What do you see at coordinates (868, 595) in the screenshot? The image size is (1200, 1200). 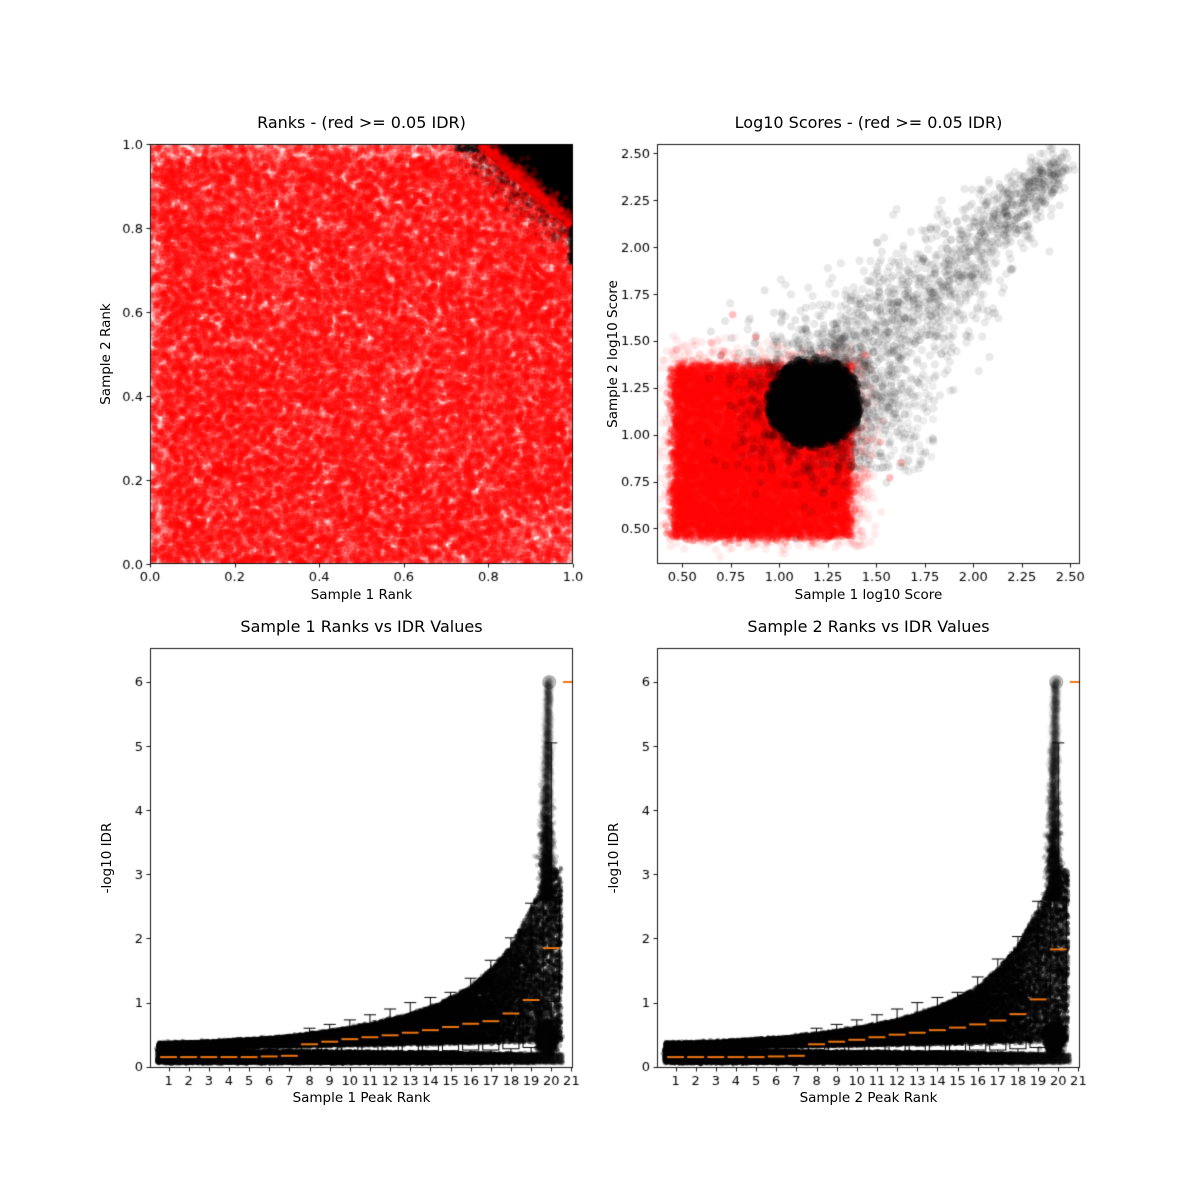 I see `scores-xaxis-label: Sample 1 log10 Score` at bounding box center [868, 595].